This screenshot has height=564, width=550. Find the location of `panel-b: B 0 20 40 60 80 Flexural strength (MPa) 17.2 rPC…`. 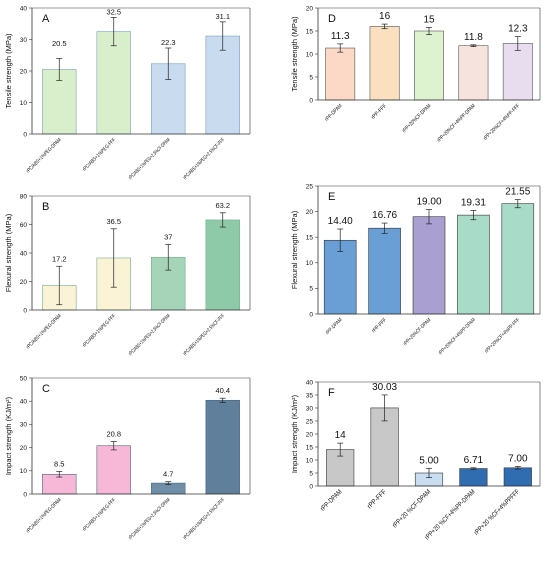

panel-b: B 0 20 40 60 80 Flexural strength (MPa) 17.2 rPC… is located at coordinates (127, 275).